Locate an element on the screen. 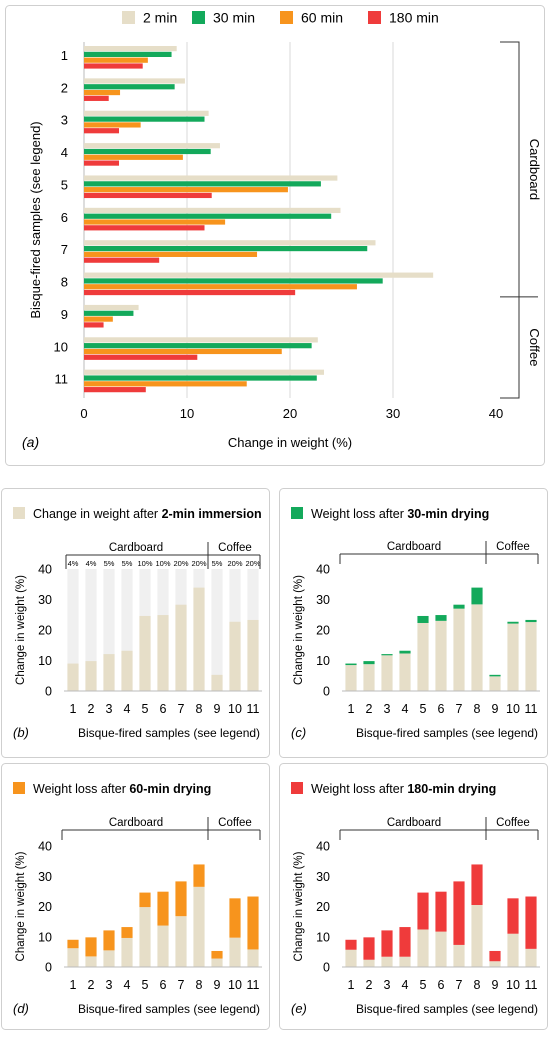  x-tick-label: 10 is located at coordinates (235, 985).